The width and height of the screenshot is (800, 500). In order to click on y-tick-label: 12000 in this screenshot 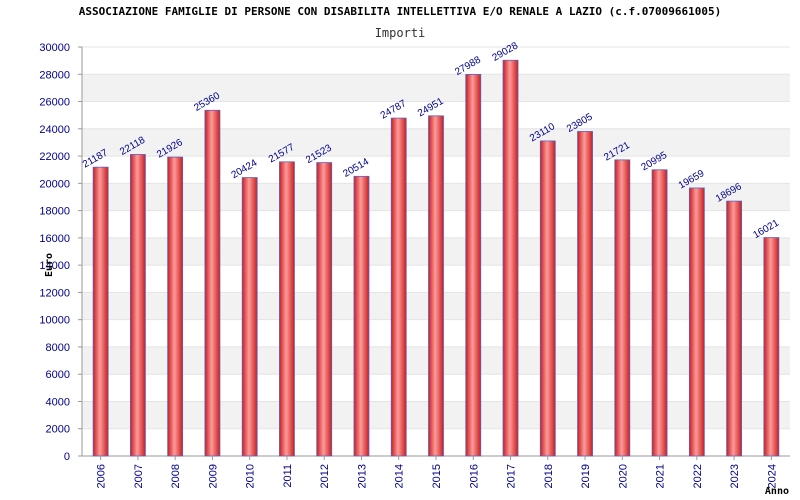, I will do `click(54, 293)`.